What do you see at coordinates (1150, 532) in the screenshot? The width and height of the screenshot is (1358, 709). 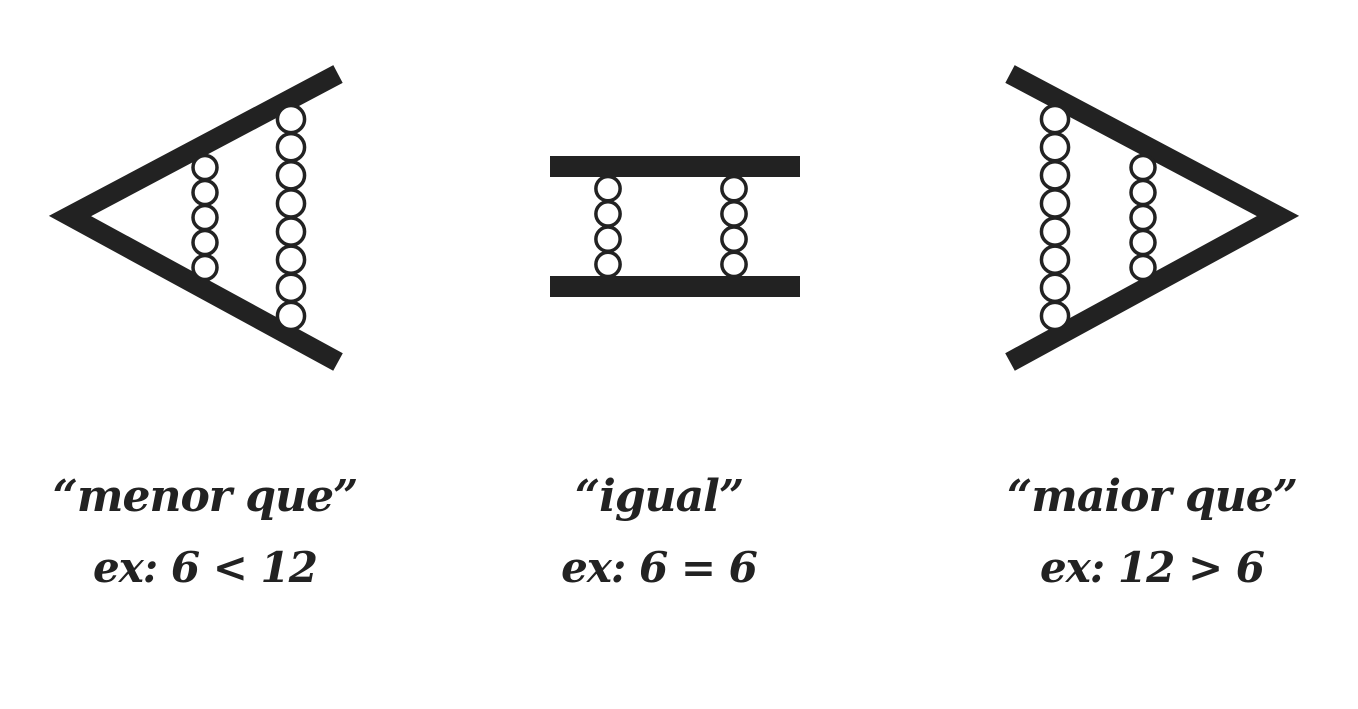 I see `greater-than-label-block: “maior que” ex: 12 > 6` at bounding box center [1150, 532].